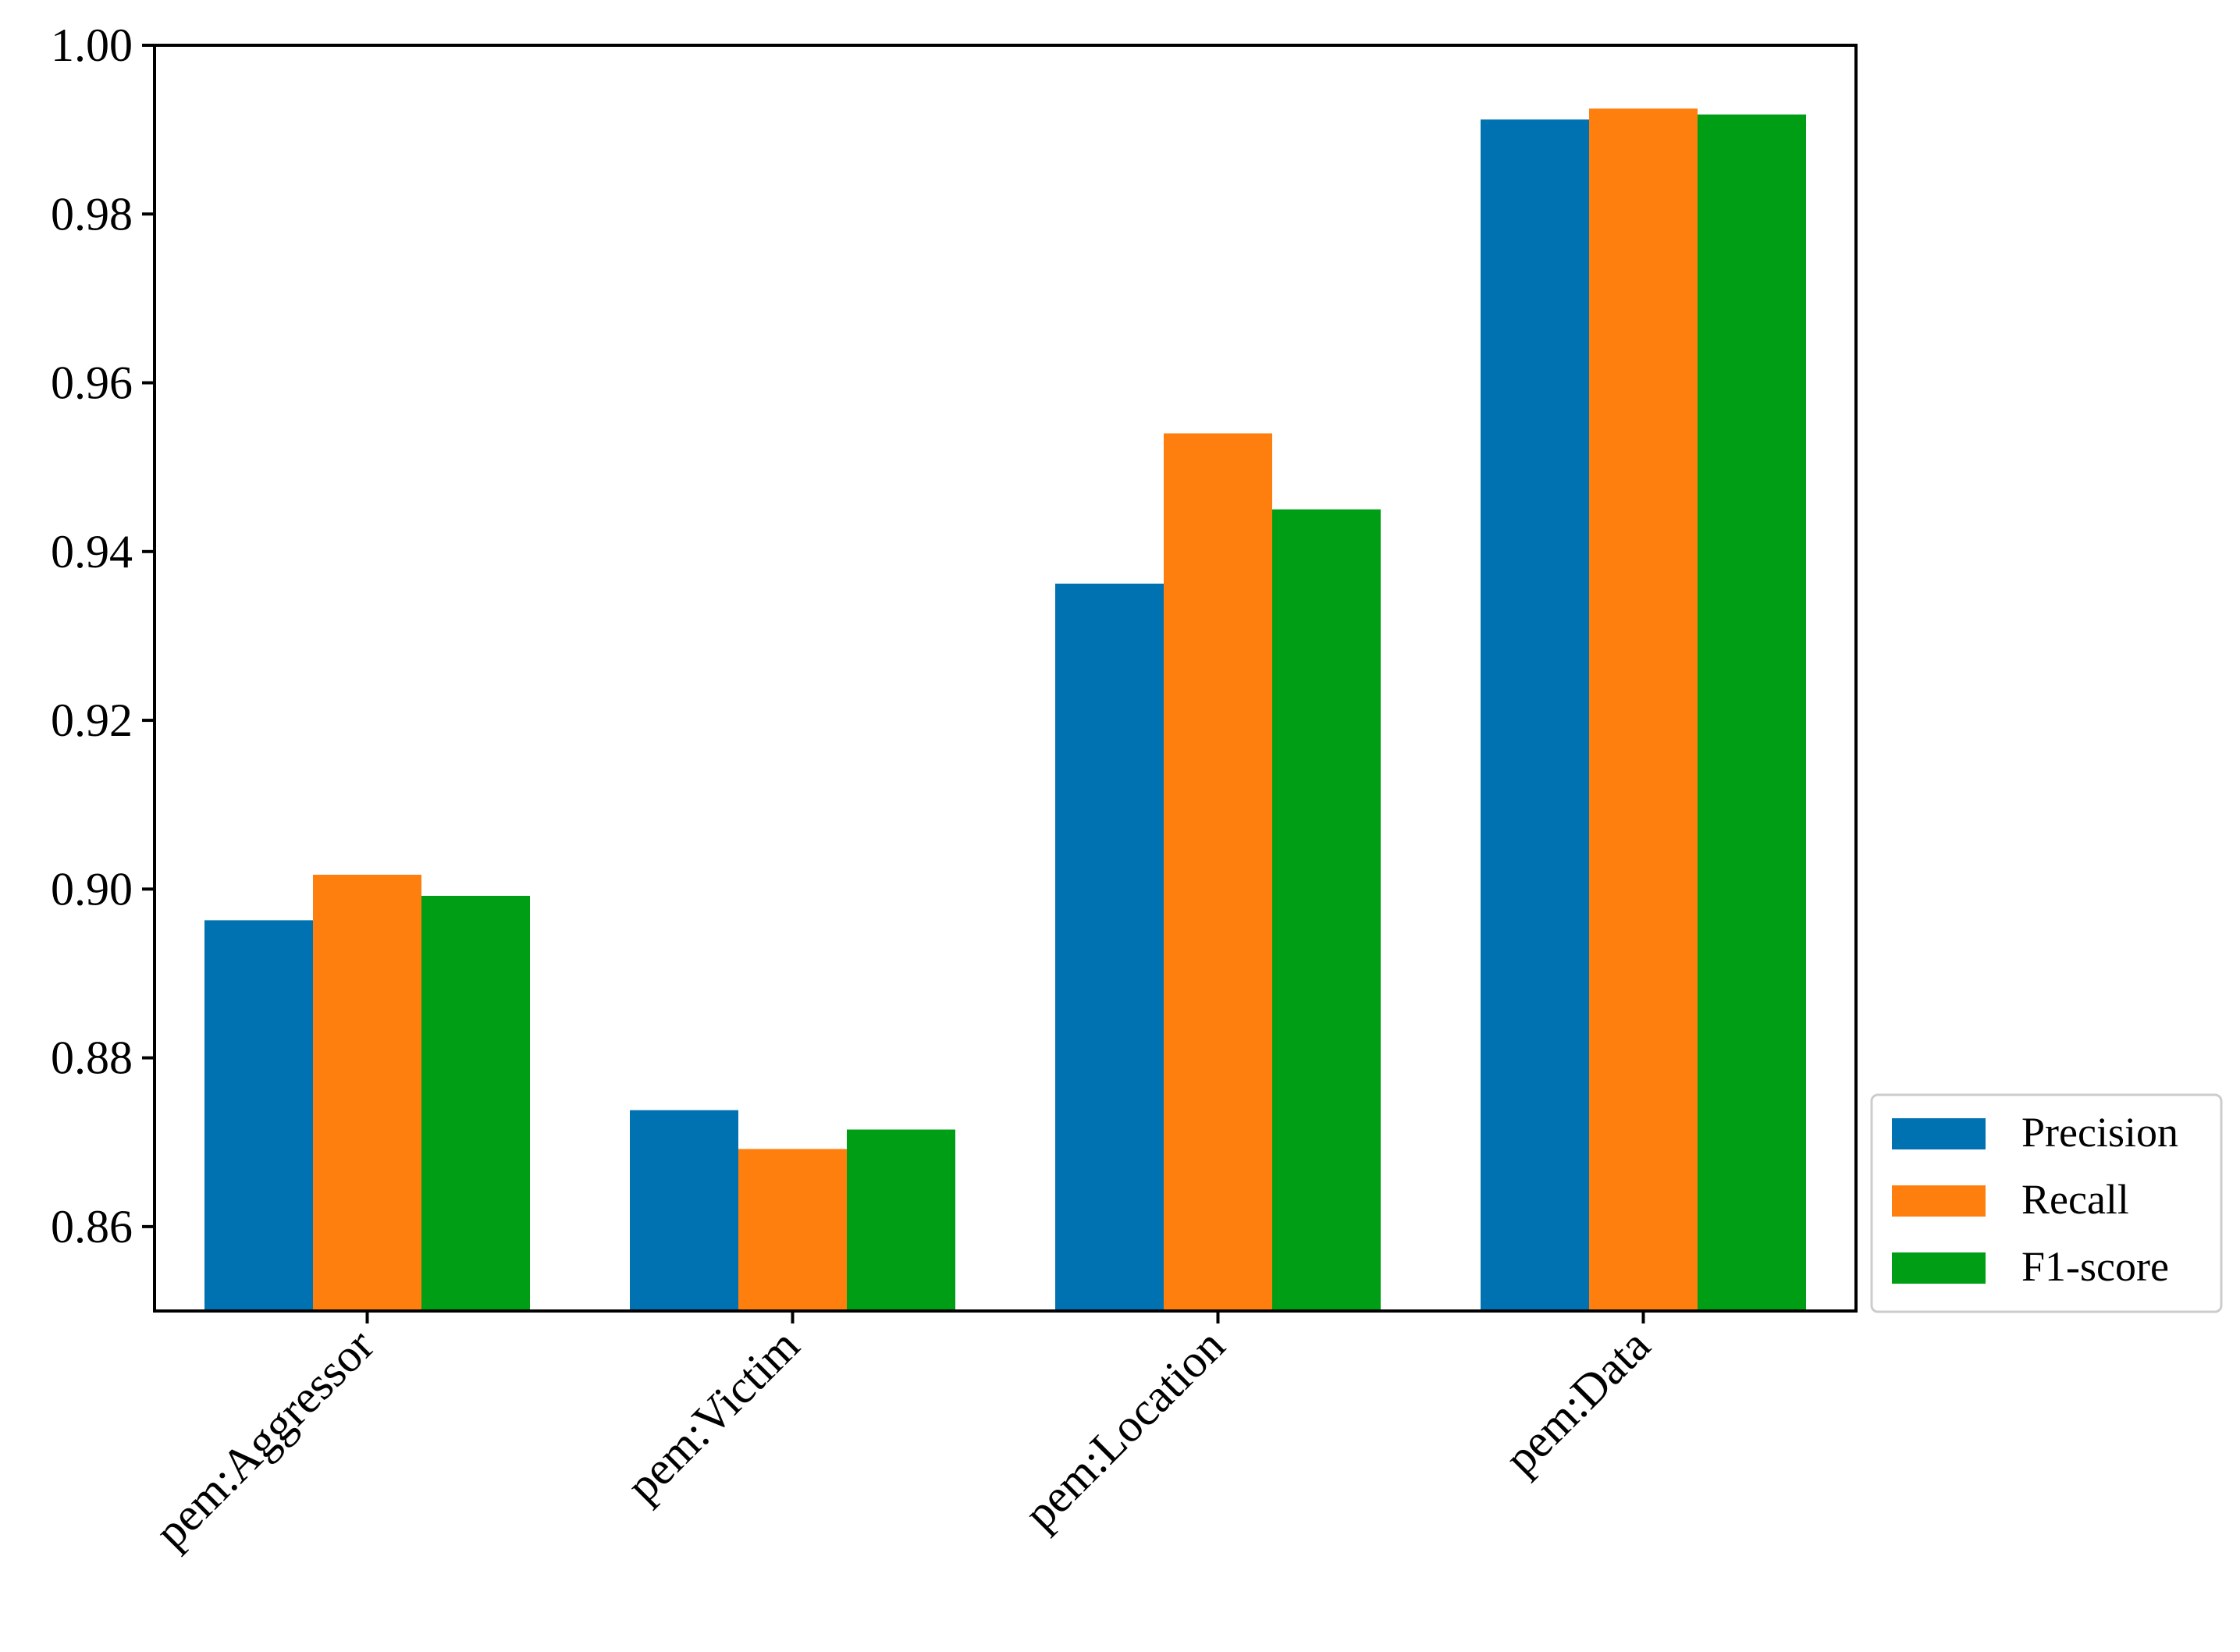  Describe the element at coordinates (92, 383) in the screenshot. I see `y-tick-label: 0.96` at that location.